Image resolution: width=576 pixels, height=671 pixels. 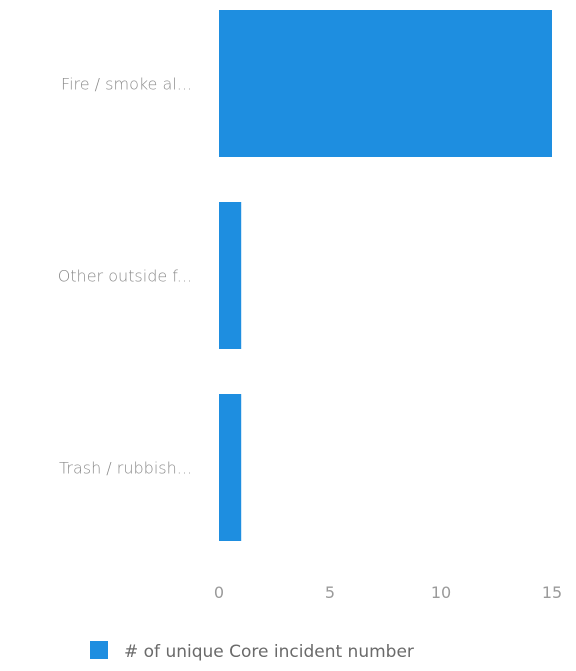 What do you see at coordinates (388, 592) in the screenshot?
I see `x-axis-tick-labels: 0 5 10 15` at bounding box center [388, 592].